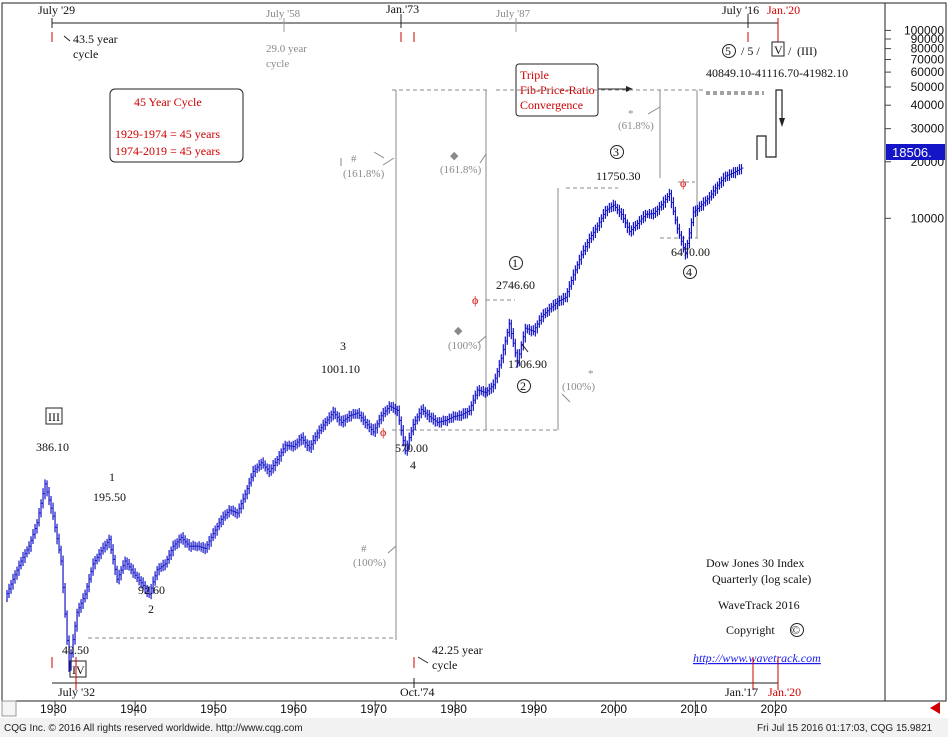 The width and height of the screenshot is (948, 737). Describe the element at coordinates (444, 665) in the screenshot. I see `cycle42-label-b: cycle` at that location.